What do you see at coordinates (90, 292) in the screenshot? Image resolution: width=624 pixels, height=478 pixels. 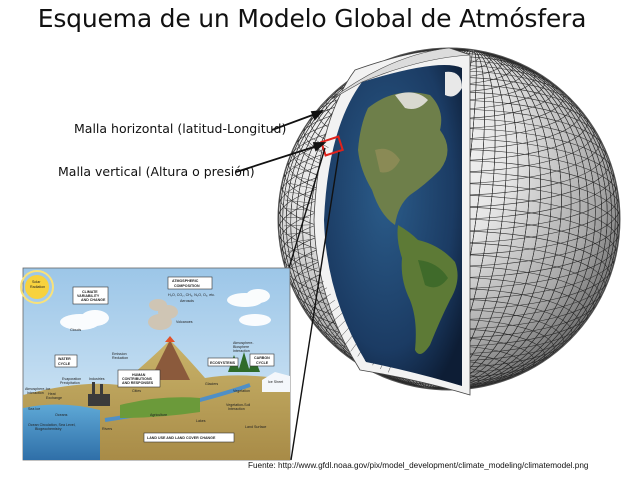 I see `climate-box-1: CLIMATE` at bounding box center [90, 292].